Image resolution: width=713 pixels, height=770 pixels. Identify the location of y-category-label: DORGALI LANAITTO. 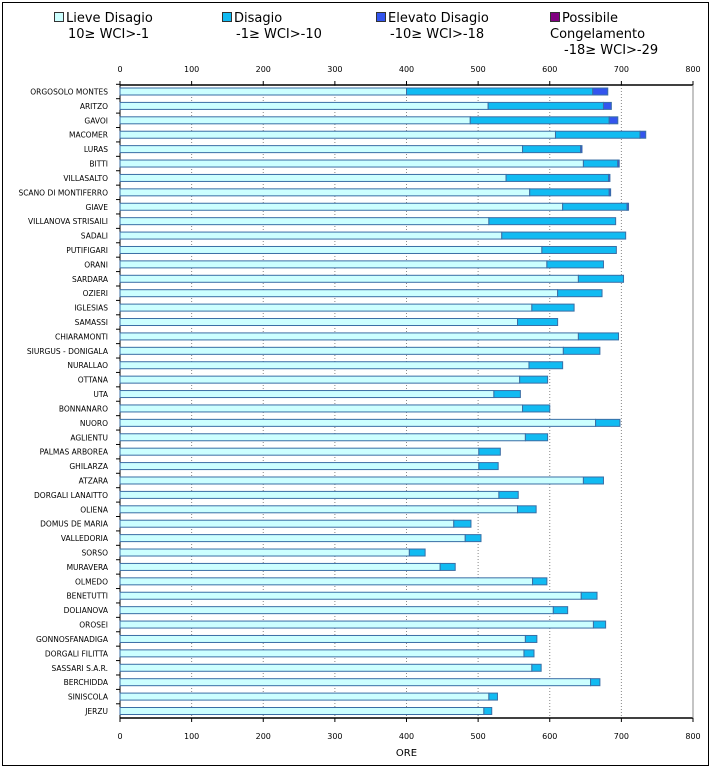
(71, 495).